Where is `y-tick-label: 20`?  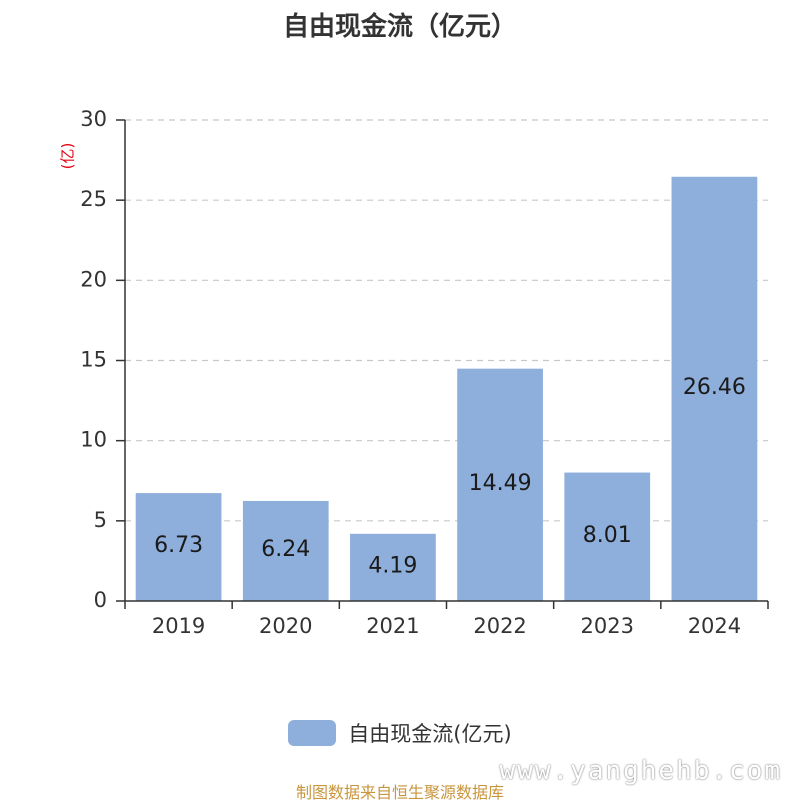 y-tick-label: 20 is located at coordinates (93, 279).